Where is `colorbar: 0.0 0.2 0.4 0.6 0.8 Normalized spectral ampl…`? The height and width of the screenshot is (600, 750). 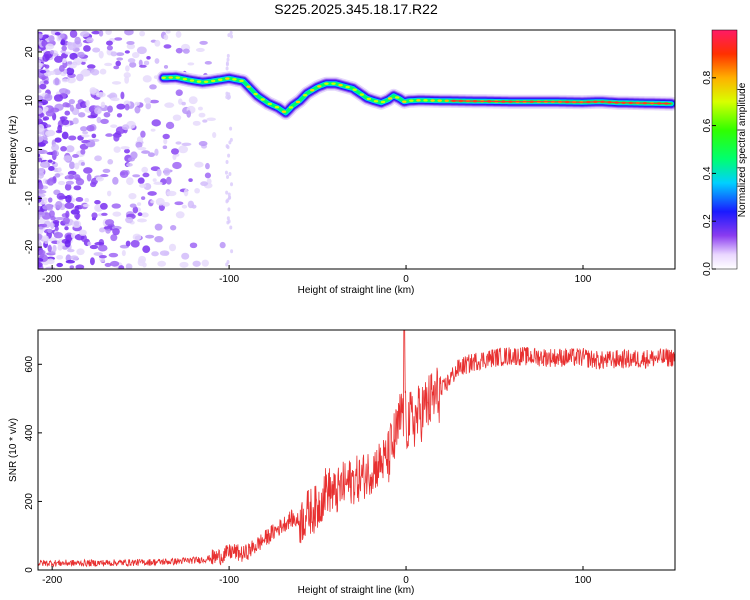 colorbar: 0.0 0.2 0.4 0.6 0.8 Normalized spectral ampl… is located at coordinates (725, 152).